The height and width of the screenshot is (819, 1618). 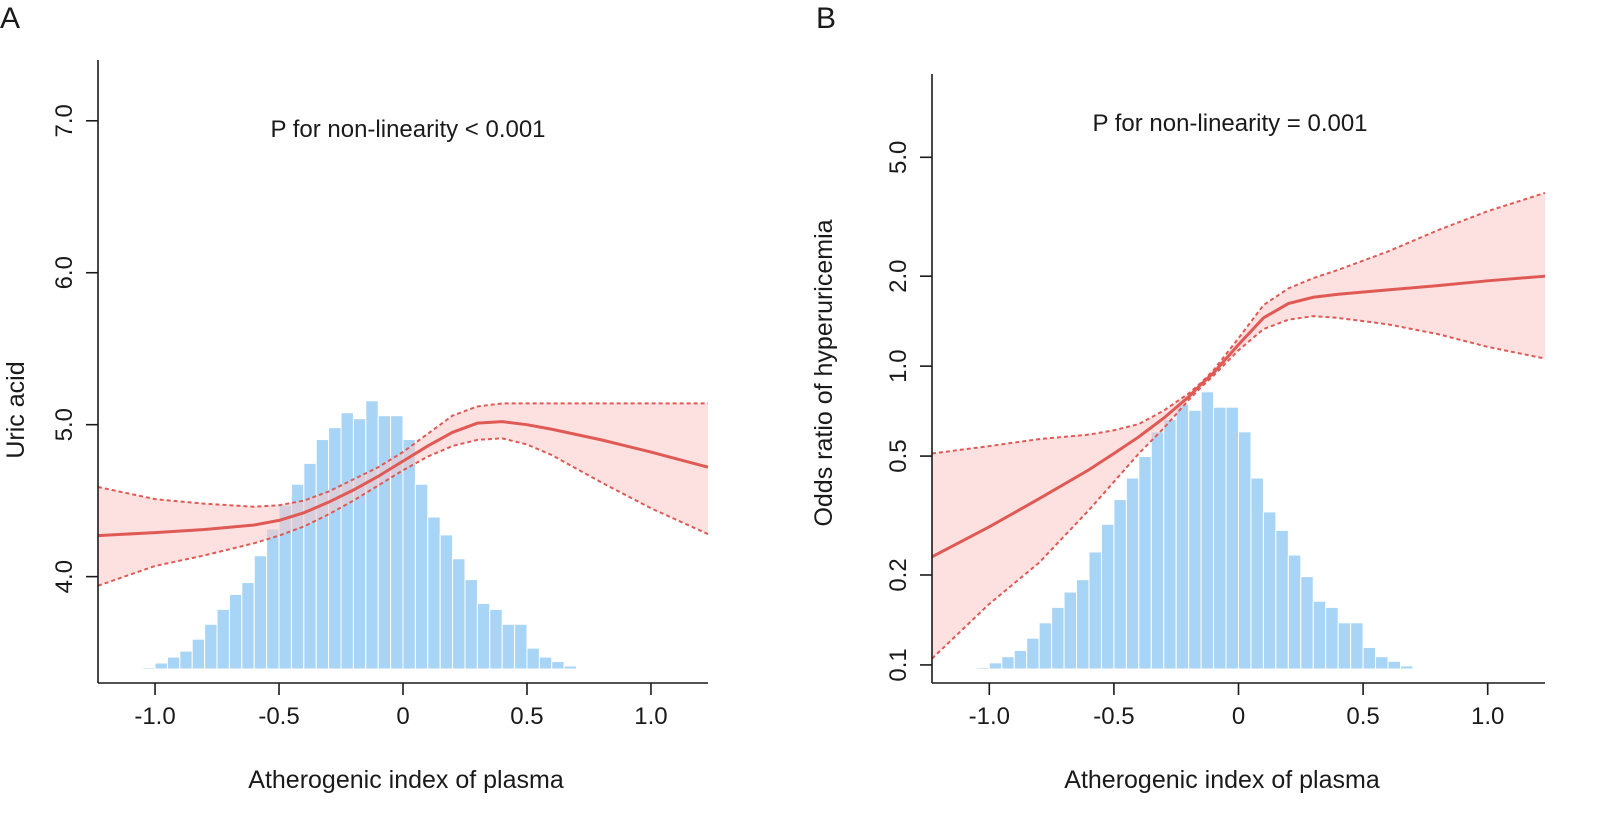 I want to click on panel-a-fit-line, so click(x=403, y=479).